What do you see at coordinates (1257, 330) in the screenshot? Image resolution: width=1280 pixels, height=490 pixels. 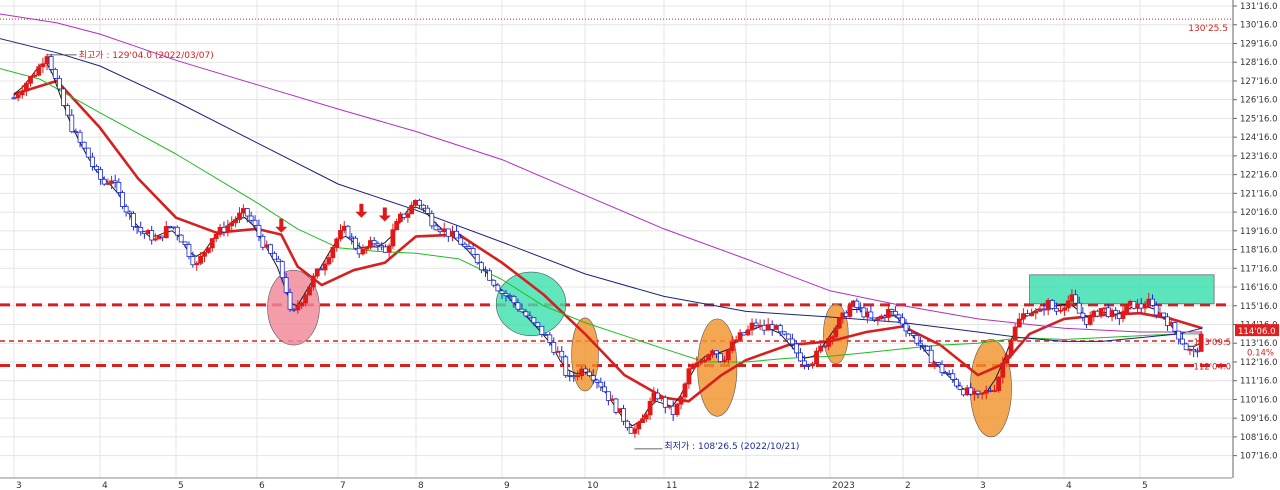 I see `current-price-box` at bounding box center [1257, 330].